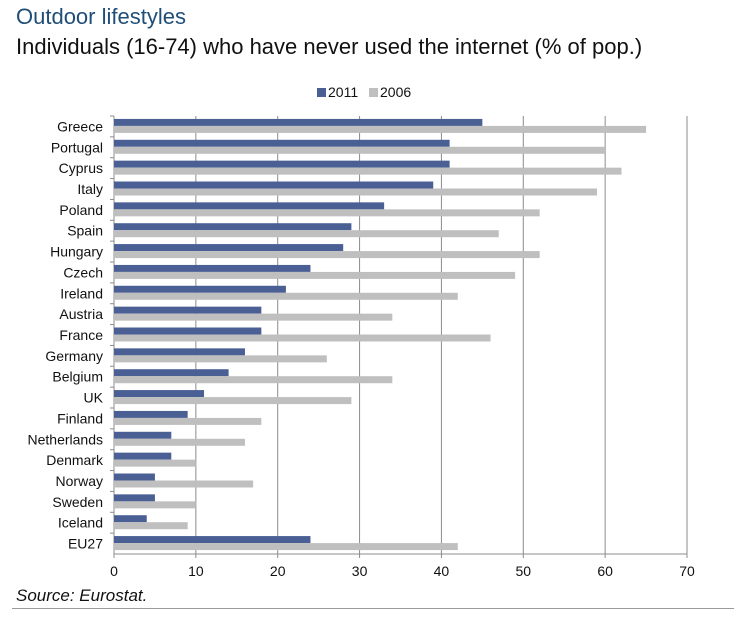 This screenshot has height=617, width=755. What do you see at coordinates (81, 210) in the screenshot?
I see `category-label: Poland` at bounding box center [81, 210].